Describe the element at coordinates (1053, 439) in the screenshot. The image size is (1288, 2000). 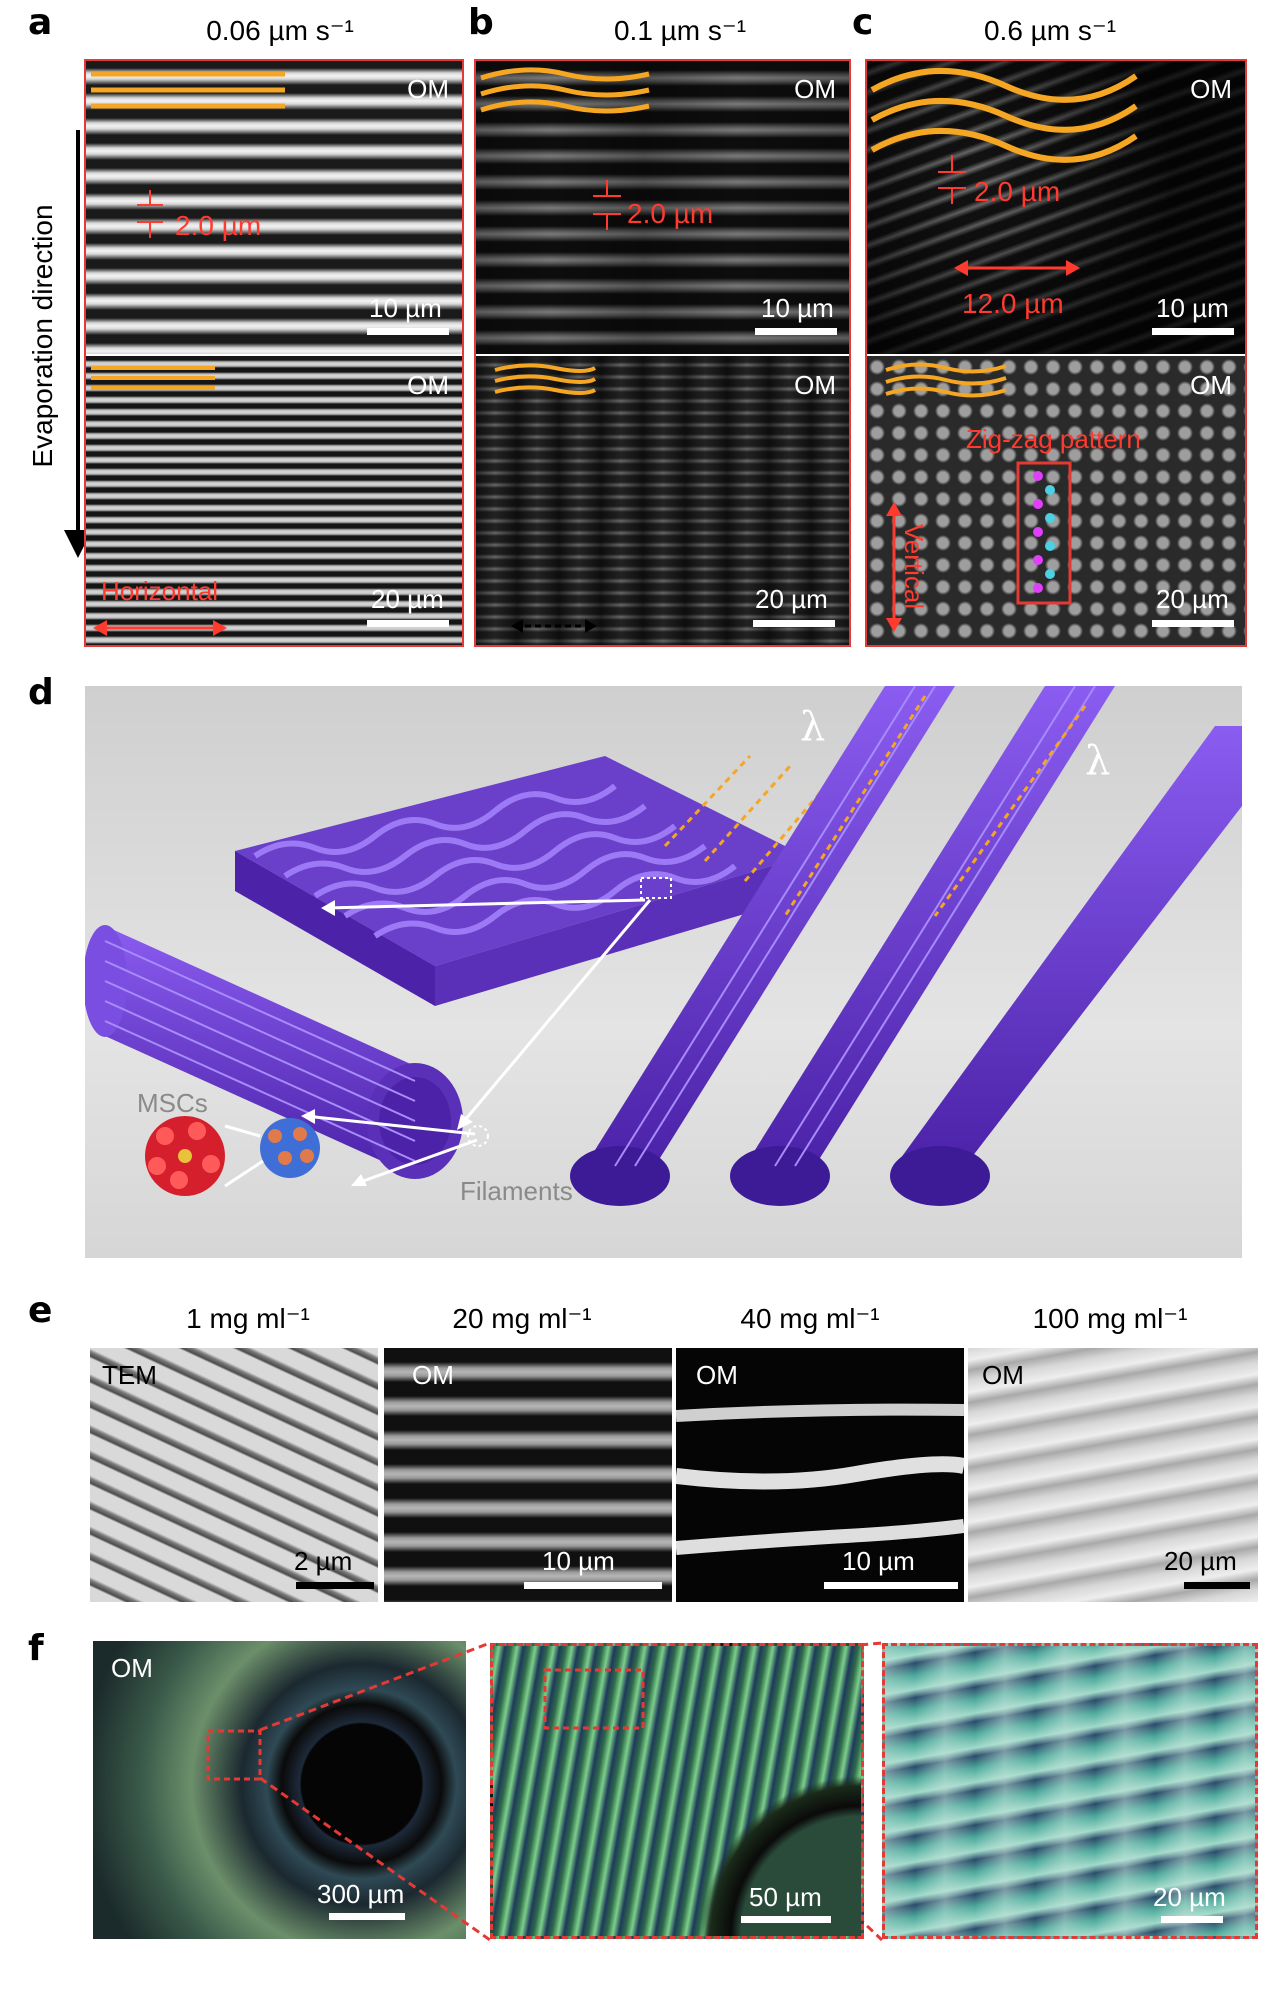
I see `zigzag-label: Zig-zag pattern` at that location.